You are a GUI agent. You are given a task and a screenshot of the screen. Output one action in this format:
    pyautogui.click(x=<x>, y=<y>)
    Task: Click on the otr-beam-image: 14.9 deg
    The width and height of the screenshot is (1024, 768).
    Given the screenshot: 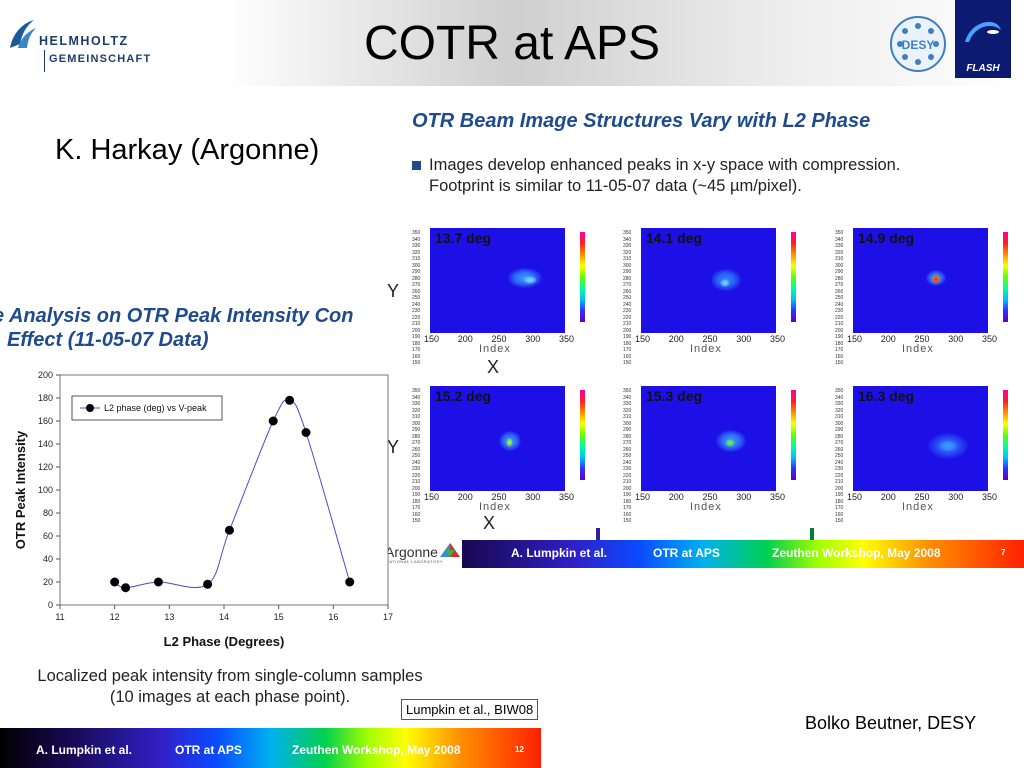 What is the action you would take?
    pyautogui.click(x=920, y=280)
    